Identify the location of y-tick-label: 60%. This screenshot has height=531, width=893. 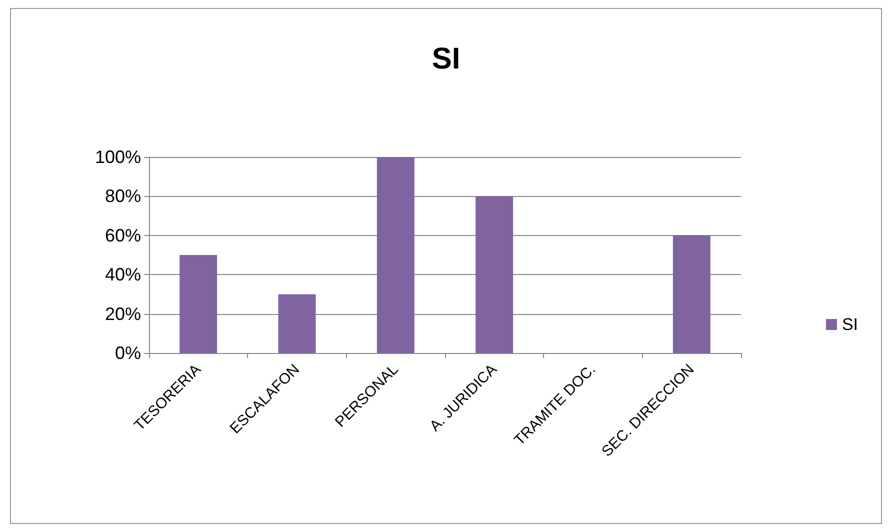
(122, 235).